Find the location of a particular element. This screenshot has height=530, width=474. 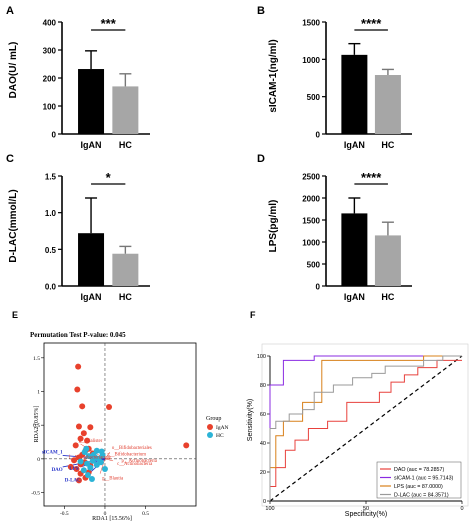

panel-b-ylabel: sICAM-1(ng/ml) is located at coordinates (273, 75).